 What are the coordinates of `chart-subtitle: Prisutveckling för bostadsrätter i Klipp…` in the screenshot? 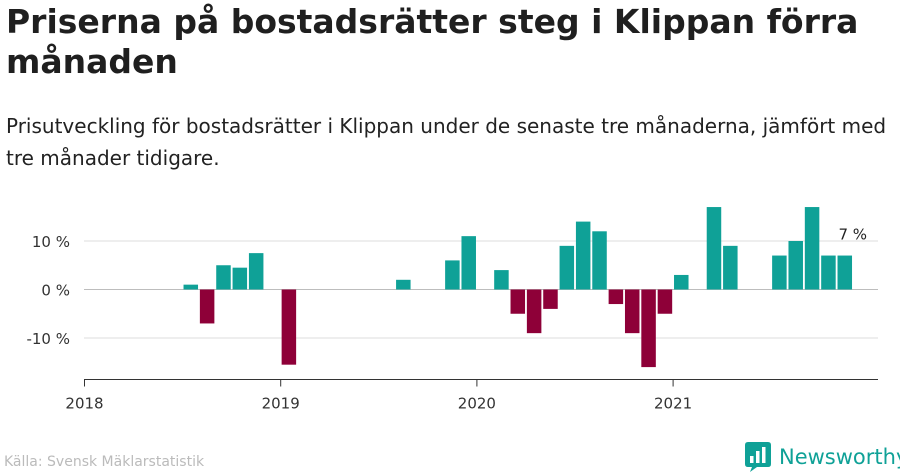 It's located at (446, 142).